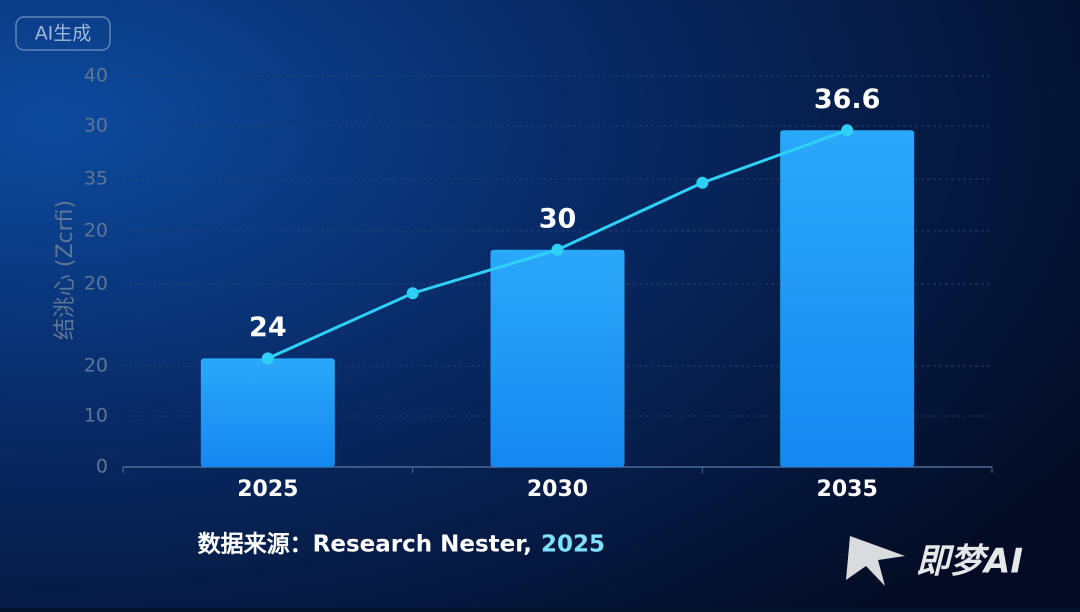 Image resolution: width=1080 pixels, height=612 pixels. What do you see at coordinates (847, 489) in the screenshot?
I see `x-tick-label: 2035` at bounding box center [847, 489].